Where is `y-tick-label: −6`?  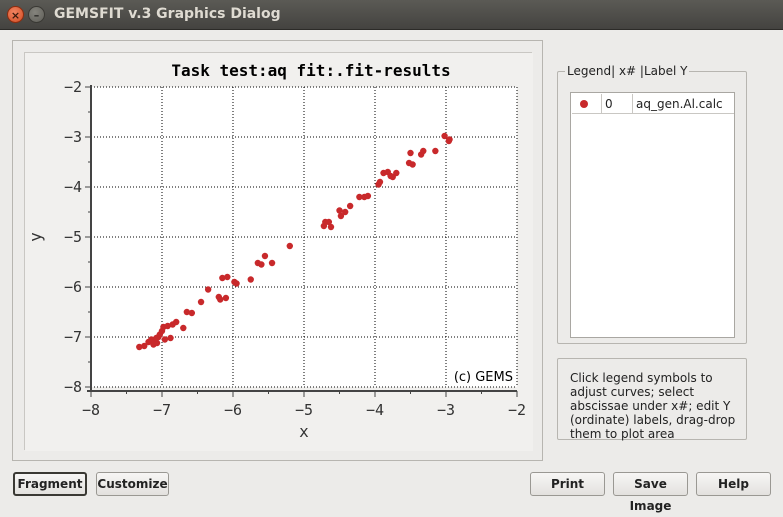 y-tick-label: −6 is located at coordinates (73, 287).